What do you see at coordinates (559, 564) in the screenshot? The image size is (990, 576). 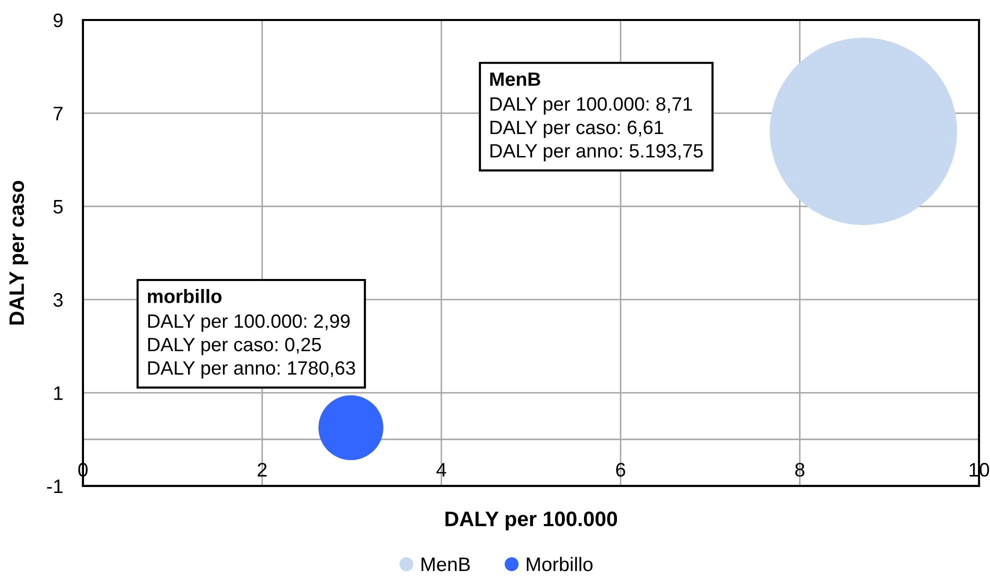 I see `legend-label: Morbillo` at bounding box center [559, 564].